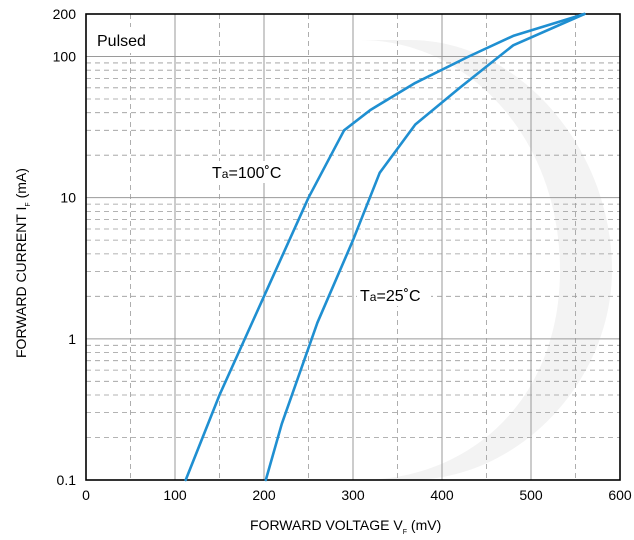 This screenshot has width=634, height=540. Describe the element at coordinates (72, 339) in the screenshot. I see `y-tick-label: 1` at that location.